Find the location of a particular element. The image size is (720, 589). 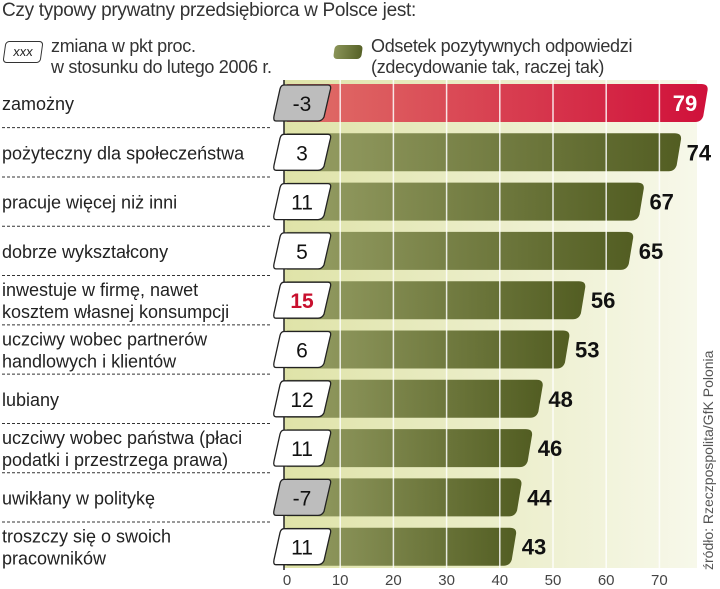

change-value: -3 is located at coordinates (302, 104).